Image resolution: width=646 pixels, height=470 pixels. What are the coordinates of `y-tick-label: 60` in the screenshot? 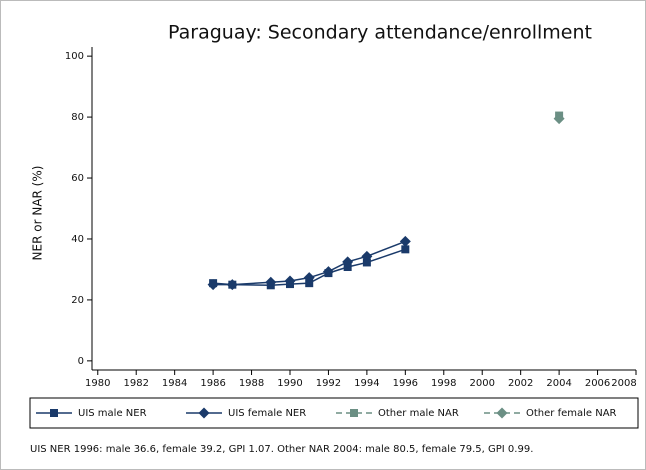 It's located at (77, 178).